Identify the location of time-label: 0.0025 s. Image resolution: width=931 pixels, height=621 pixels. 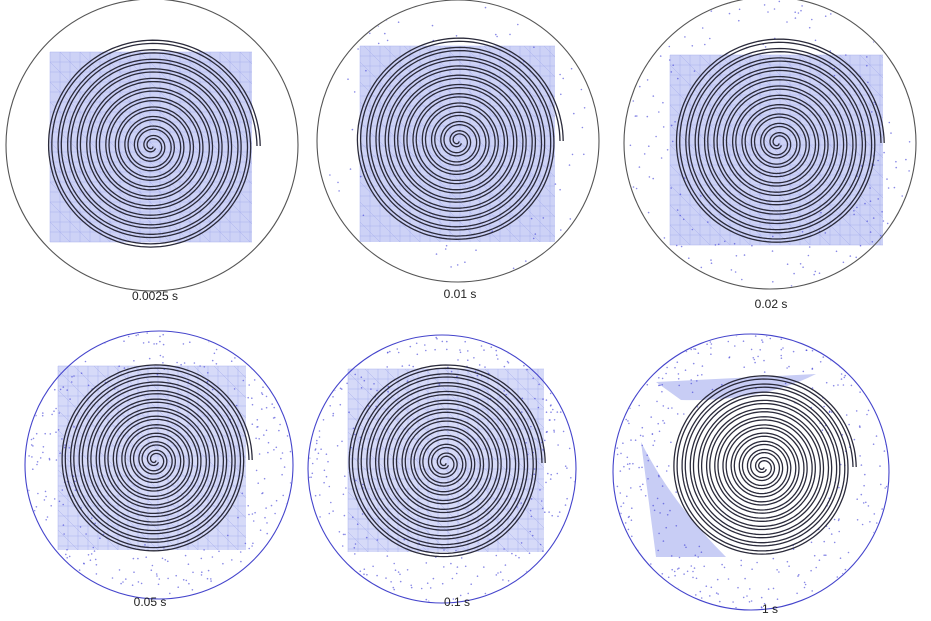
(155, 296).